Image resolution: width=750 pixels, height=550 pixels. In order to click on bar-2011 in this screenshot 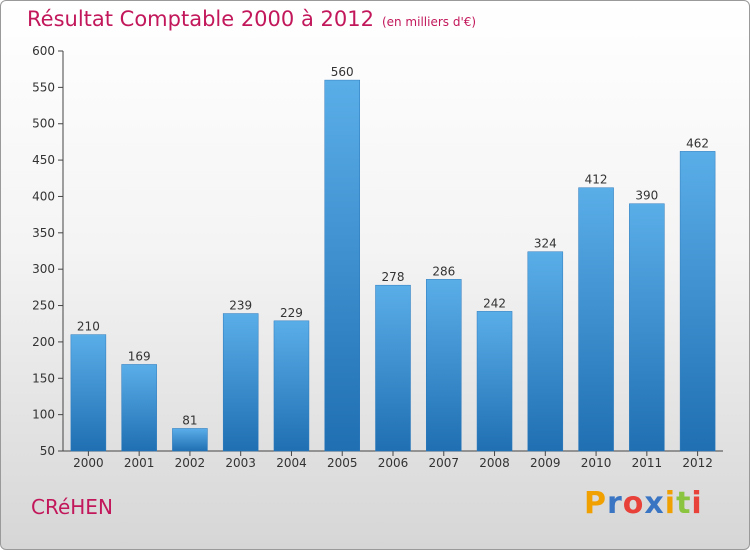, I will do `click(647, 327)`.